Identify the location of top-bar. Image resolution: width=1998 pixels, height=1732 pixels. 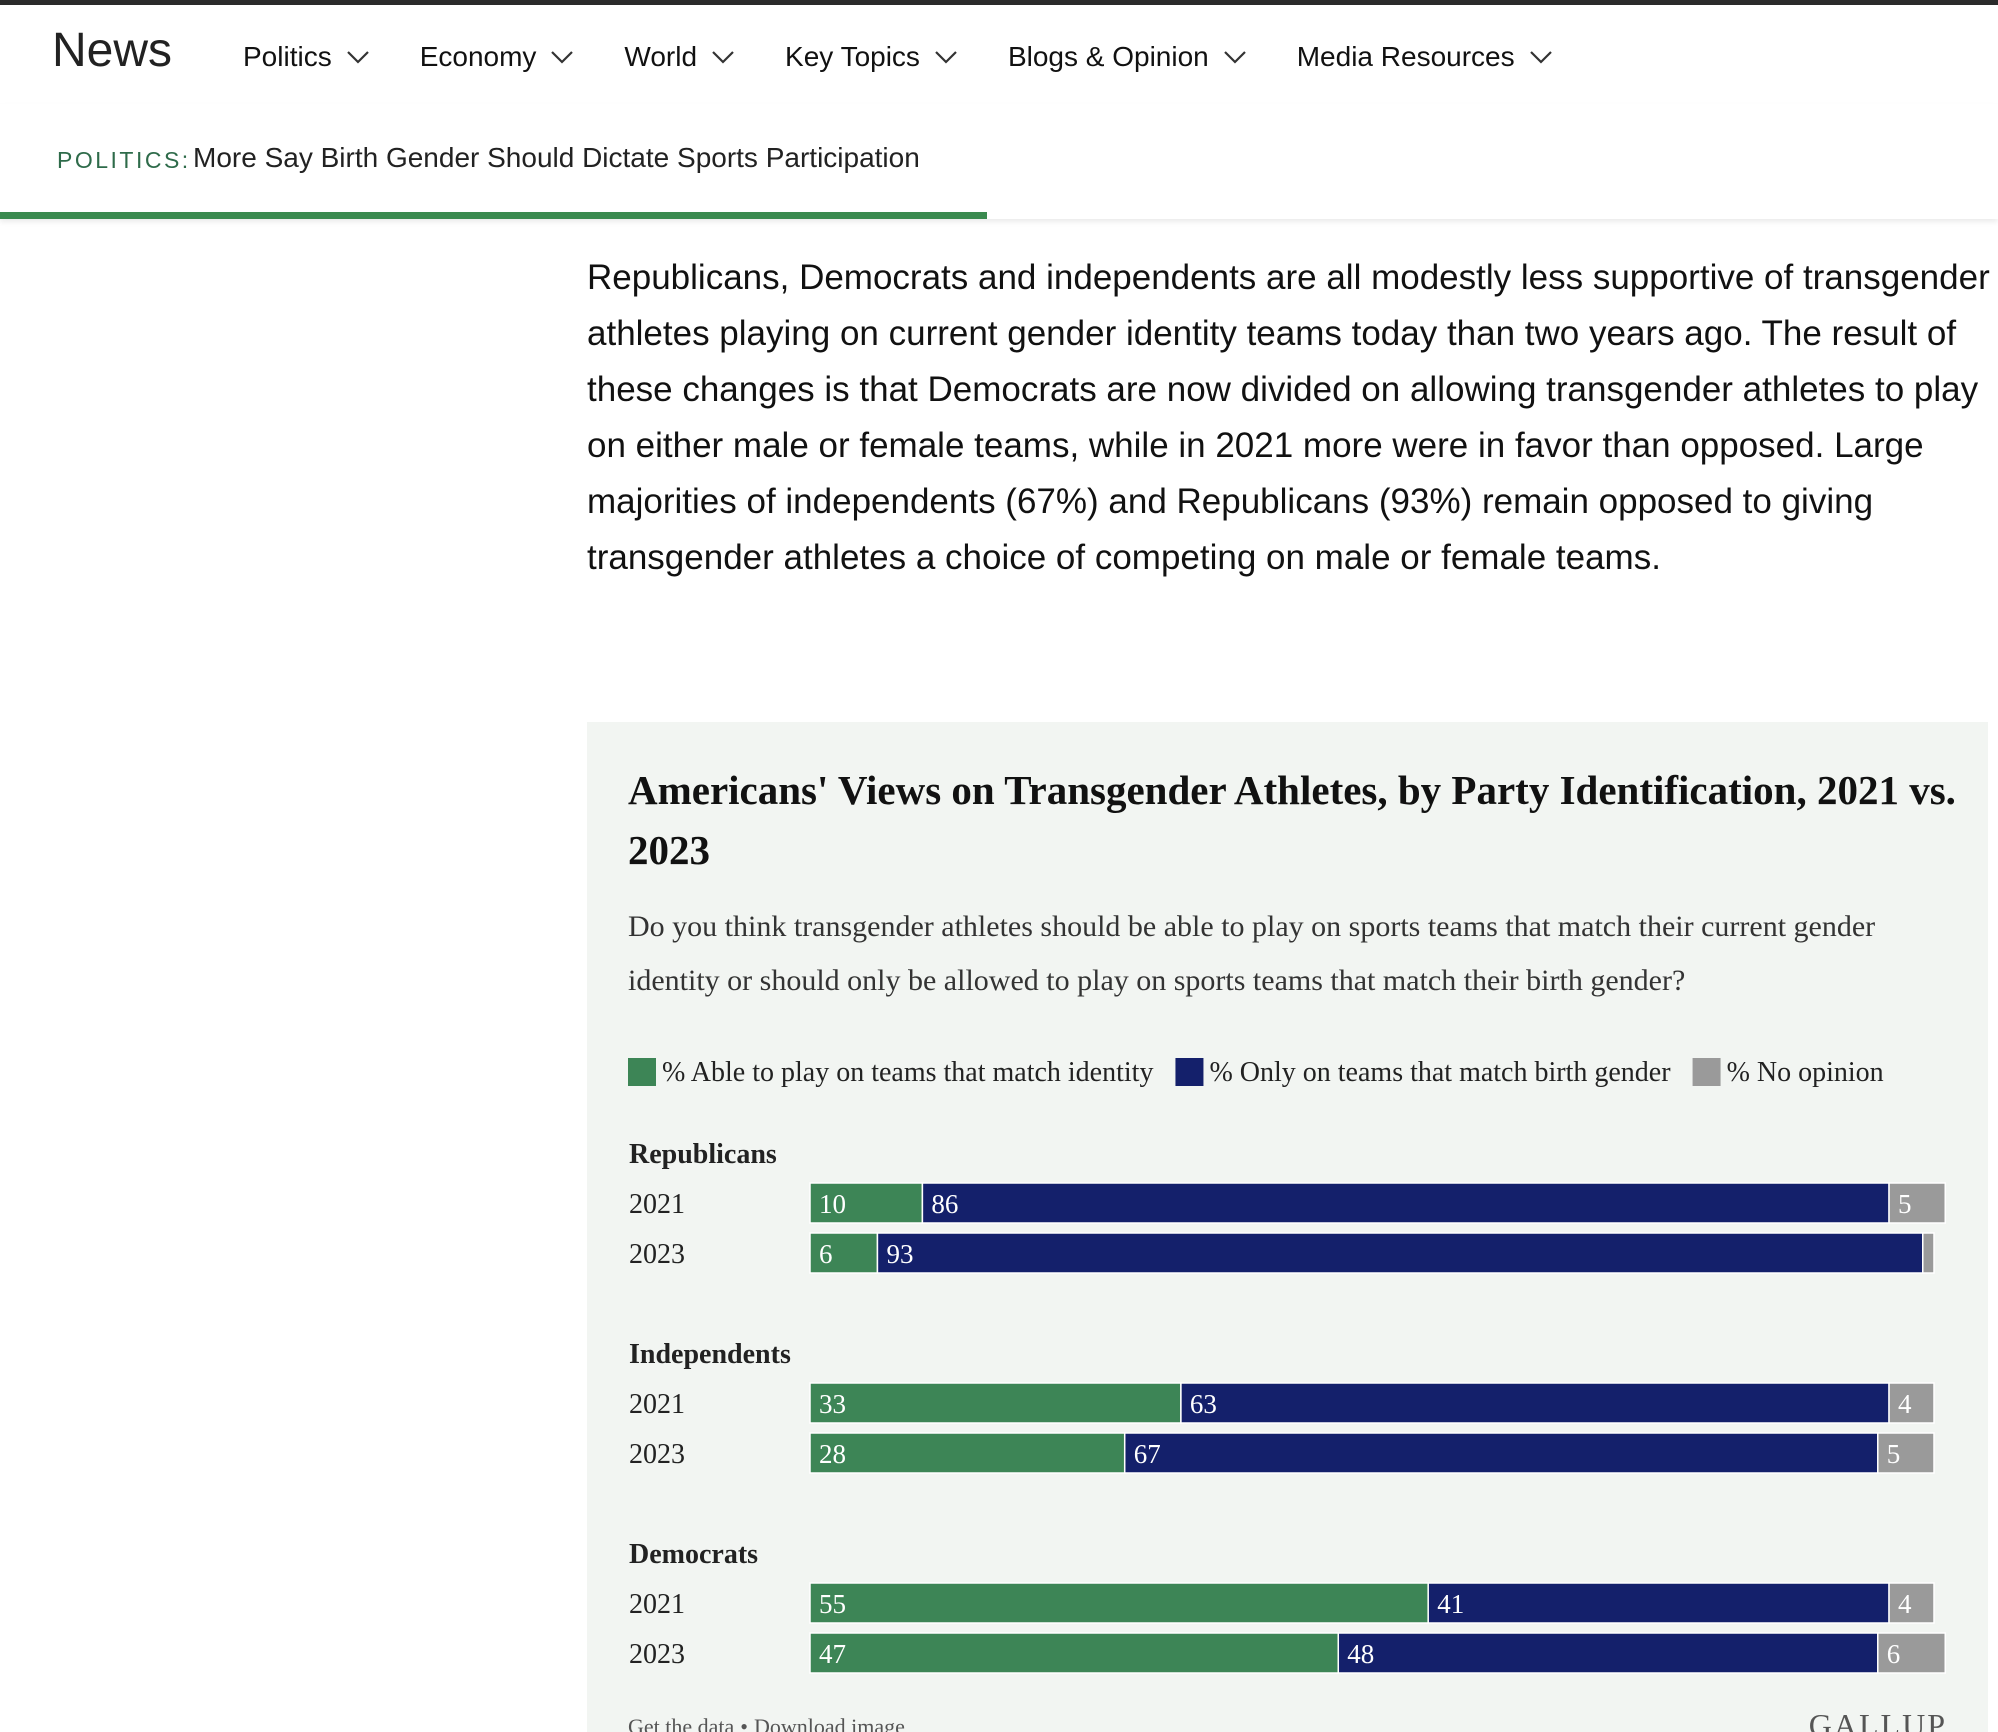
(999, 2).